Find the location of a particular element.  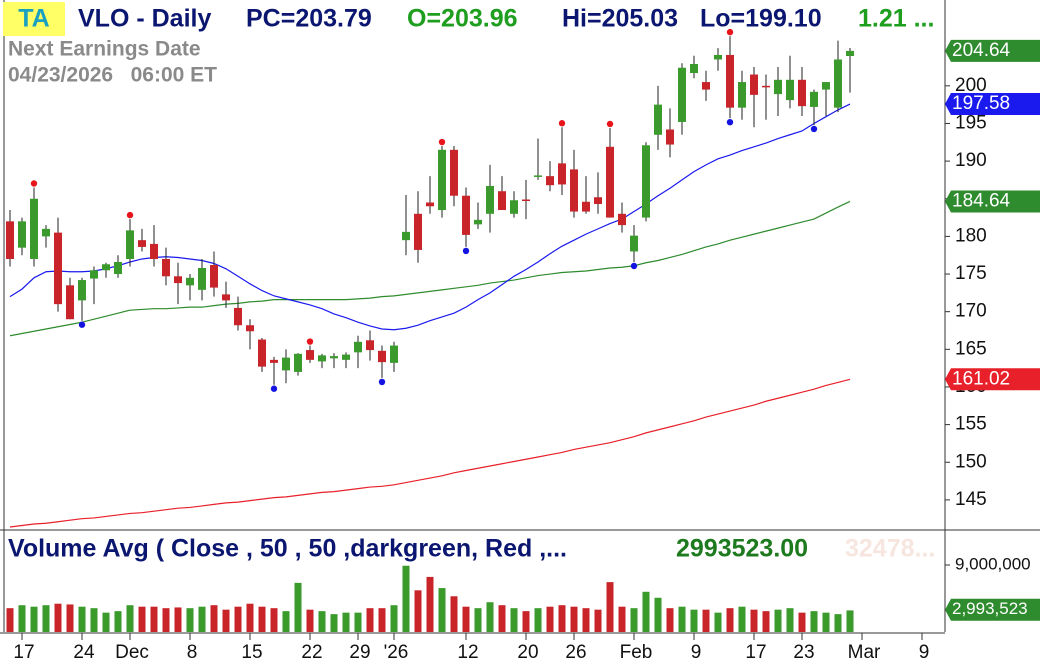

x-tick-label: 22 is located at coordinates (311, 652).